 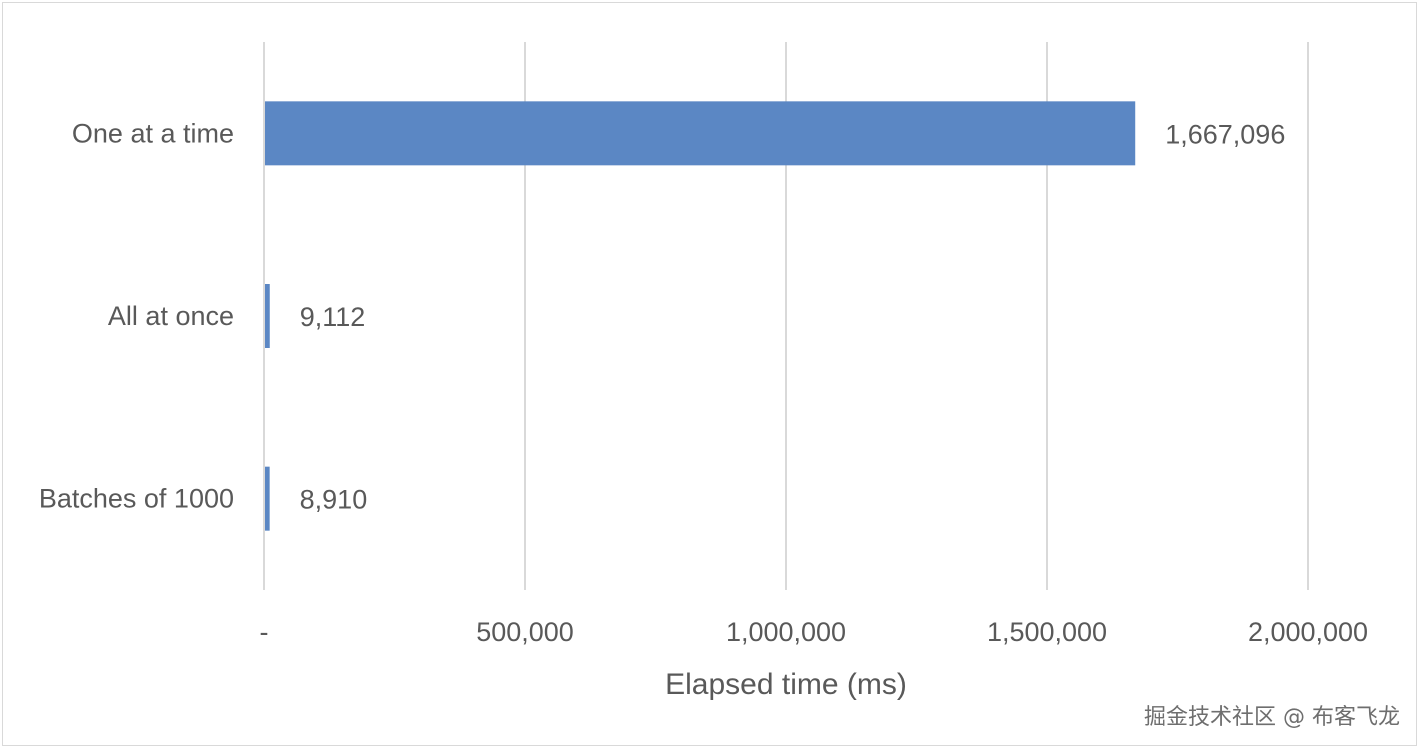 I want to click on x-tick-label: -, so click(x=264, y=632).